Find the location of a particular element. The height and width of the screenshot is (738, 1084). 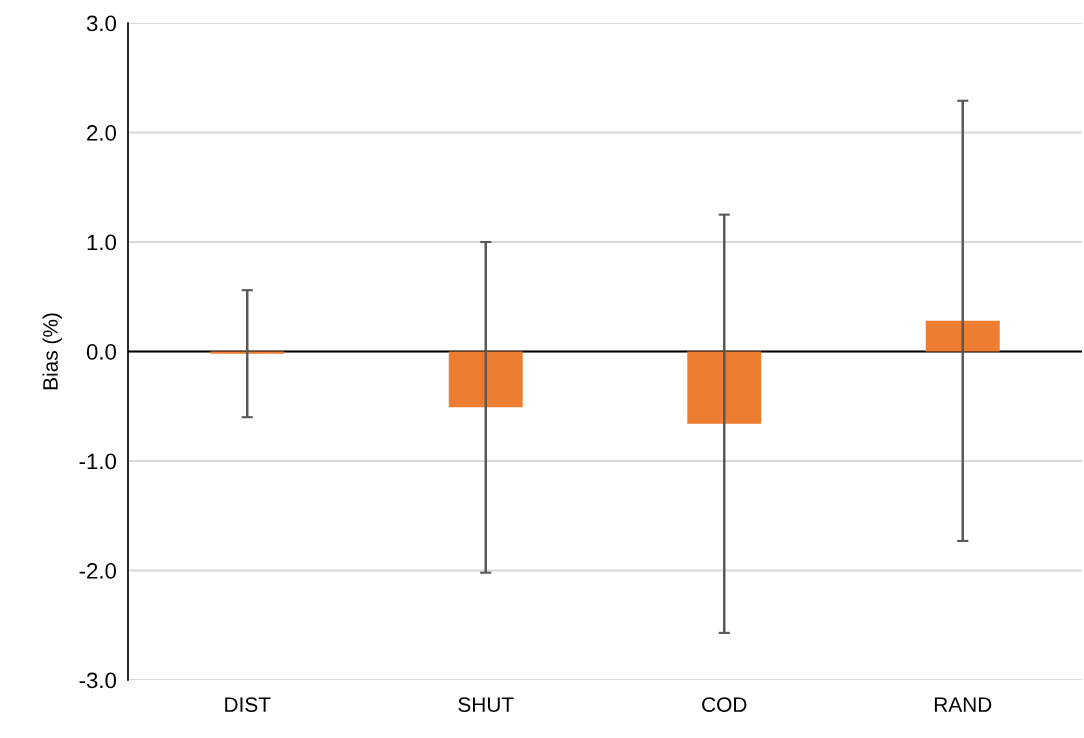

y-tick-label: 2.0 is located at coordinates (102, 133).